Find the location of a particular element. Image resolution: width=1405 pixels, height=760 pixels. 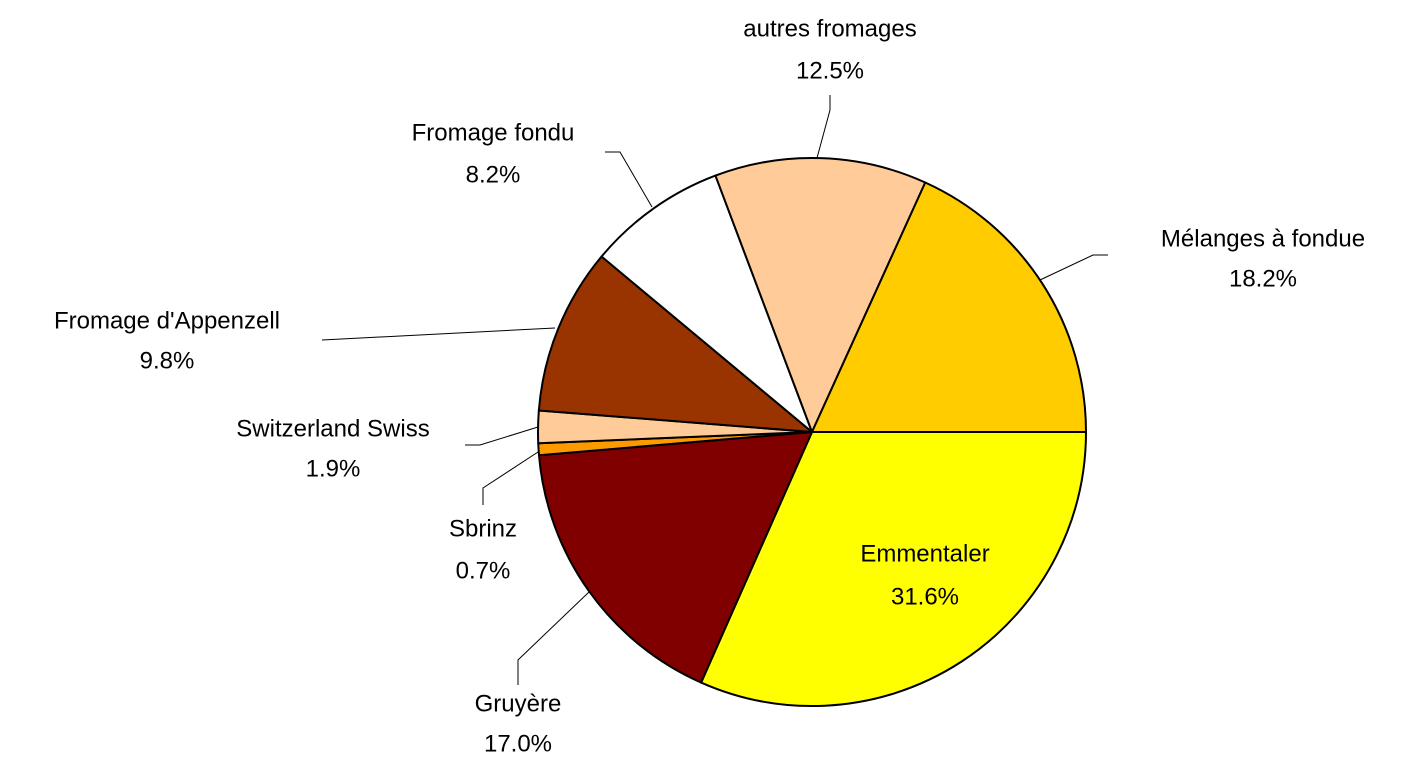

slice-value-label: 1.9% is located at coordinates (333, 468).